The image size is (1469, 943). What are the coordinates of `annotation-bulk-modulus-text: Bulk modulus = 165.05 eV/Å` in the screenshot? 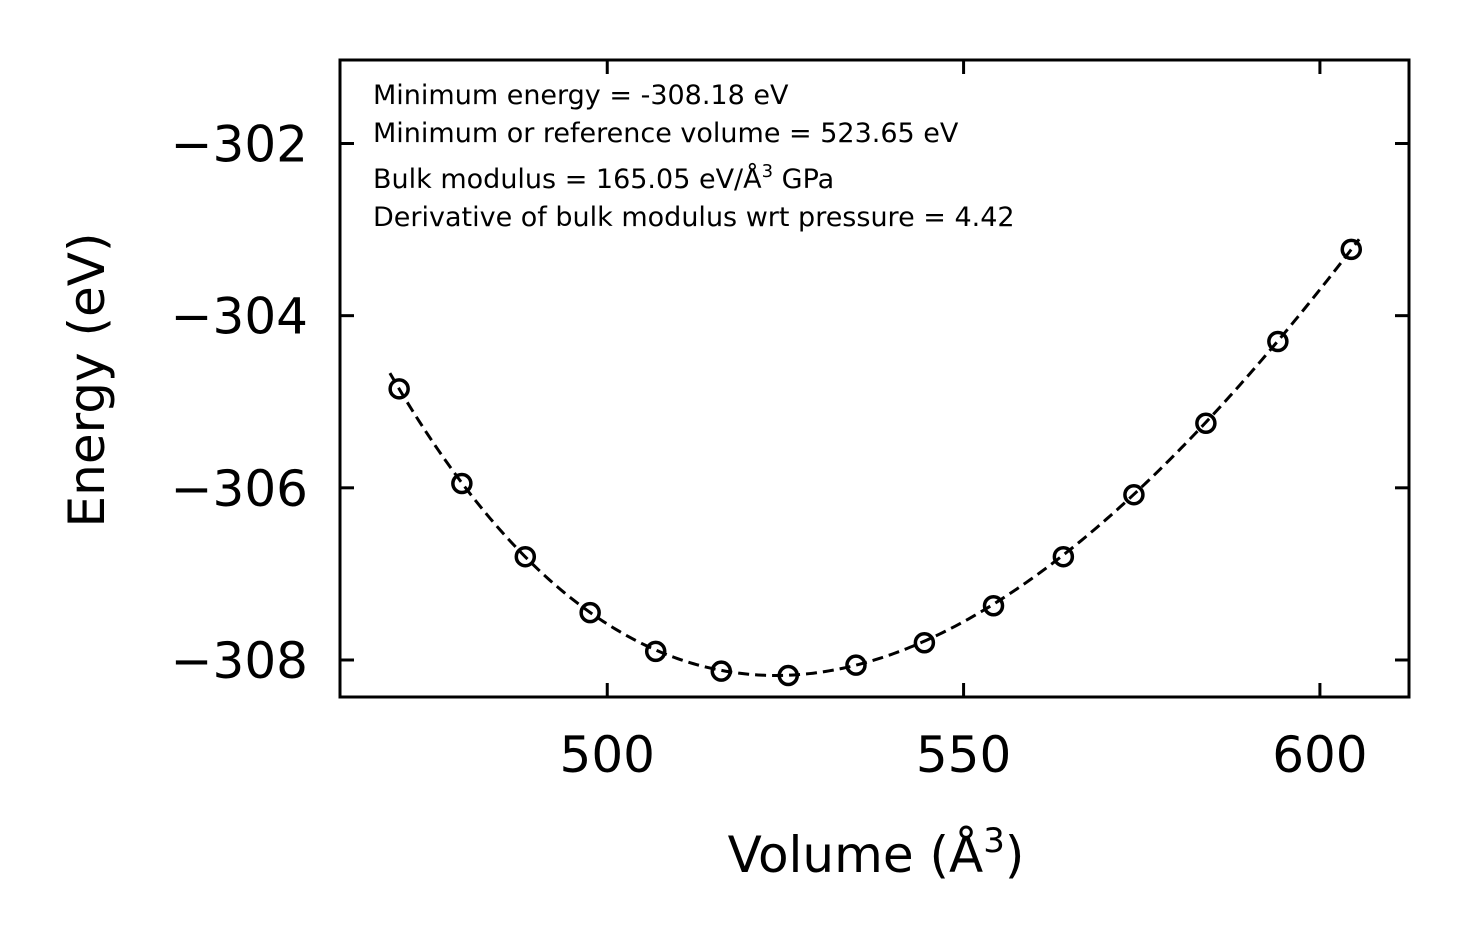 It's located at (567, 179).